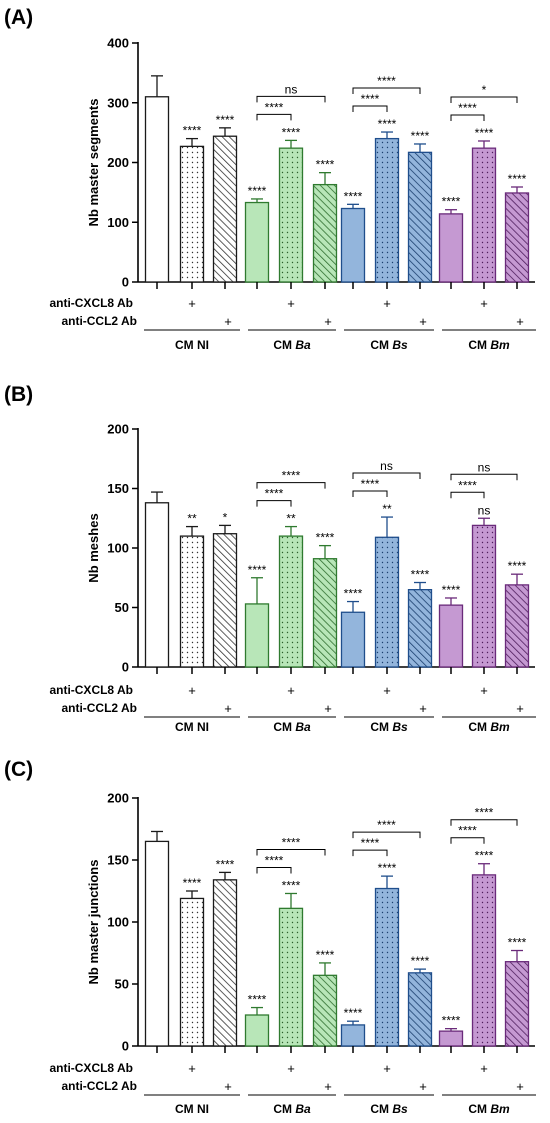 Image resolution: width=550 pixels, height=1123 pixels. Describe the element at coordinates (118, 488) in the screenshot. I see `y-tick-label: 150` at that location.